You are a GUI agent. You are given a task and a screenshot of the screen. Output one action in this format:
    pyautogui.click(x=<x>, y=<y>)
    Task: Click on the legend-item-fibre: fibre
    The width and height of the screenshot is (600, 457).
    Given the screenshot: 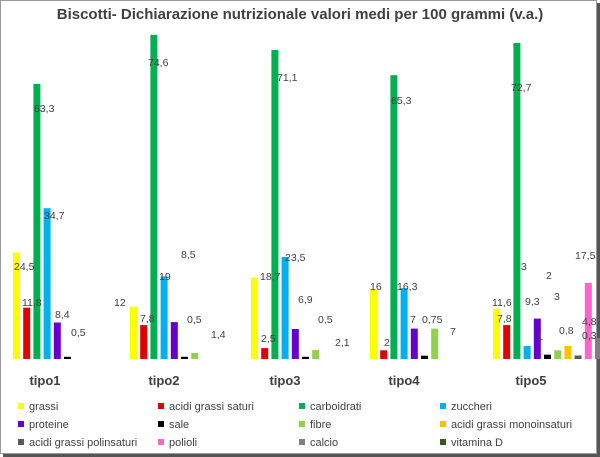 What is the action you would take?
    pyautogui.click(x=315, y=425)
    